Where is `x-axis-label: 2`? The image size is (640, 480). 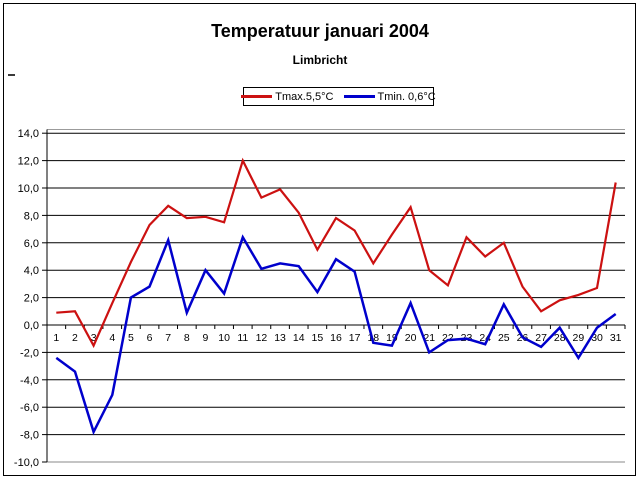 x-axis-label: 2 is located at coordinates (75, 338).